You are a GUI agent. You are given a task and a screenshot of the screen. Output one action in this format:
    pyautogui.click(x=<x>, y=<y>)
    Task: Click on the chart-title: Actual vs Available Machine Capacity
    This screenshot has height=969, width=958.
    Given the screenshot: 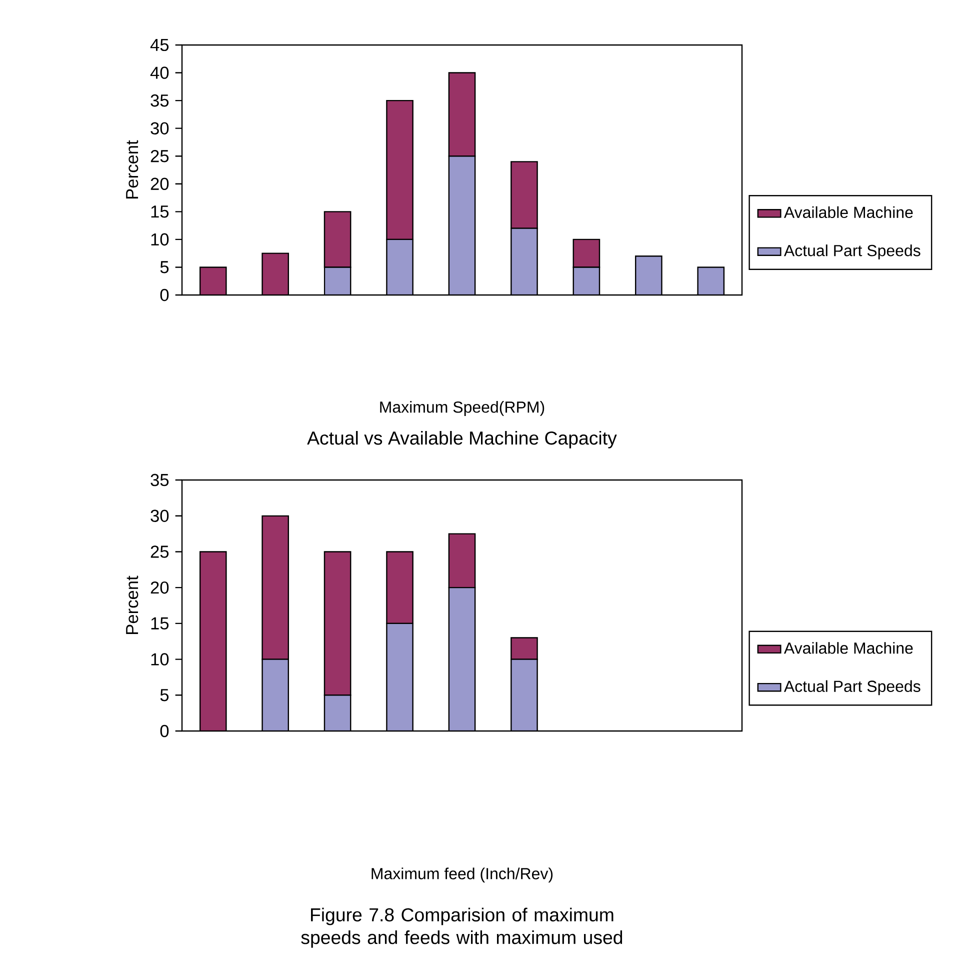 What is the action you would take?
    pyautogui.click(x=462, y=439)
    